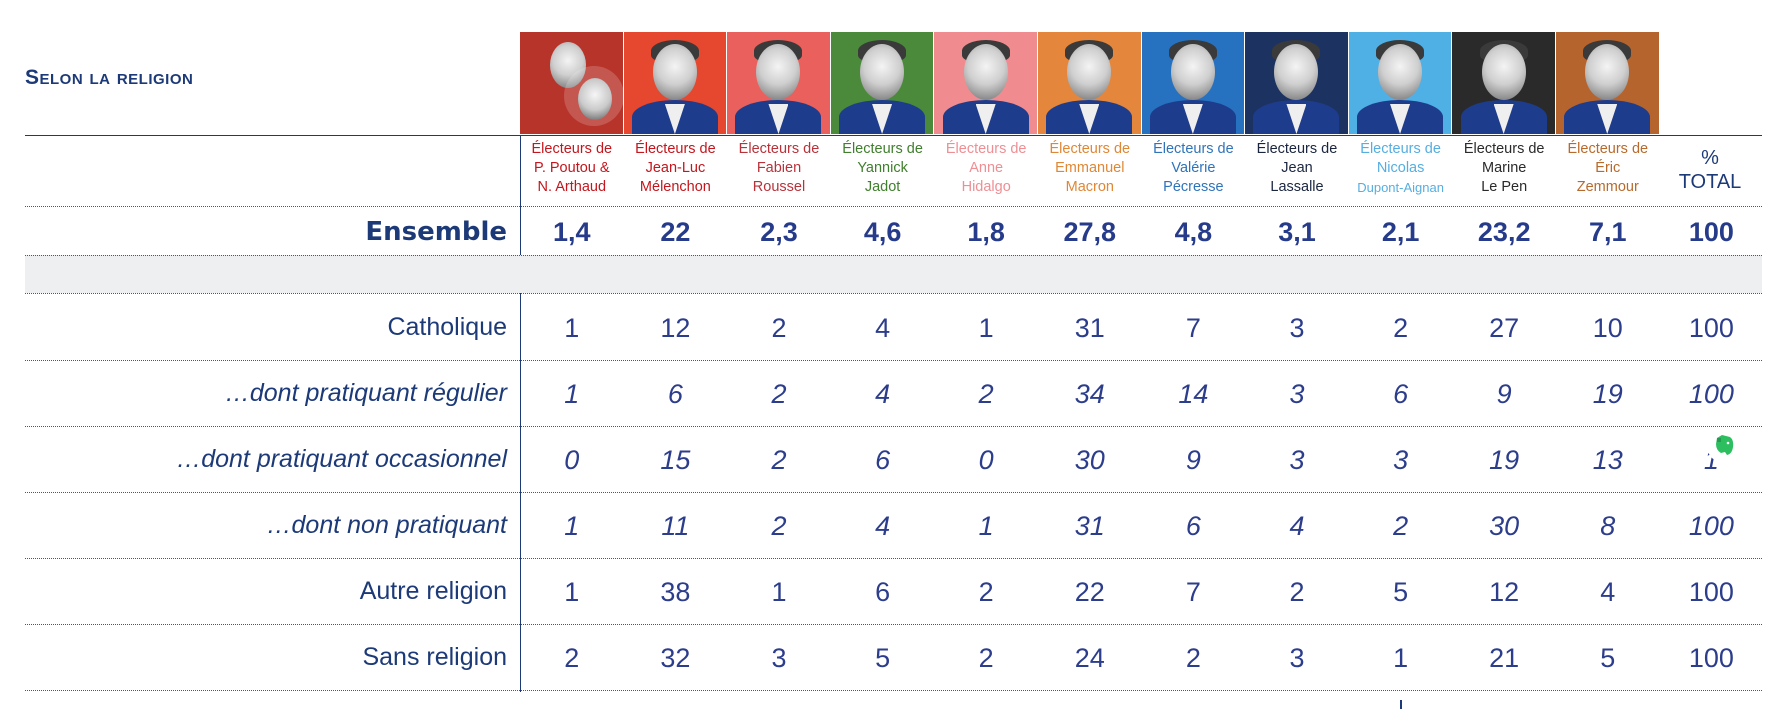 The width and height of the screenshot is (1782, 709). What do you see at coordinates (675, 658) in the screenshot?
I see `table-cell: 32` at bounding box center [675, 658].